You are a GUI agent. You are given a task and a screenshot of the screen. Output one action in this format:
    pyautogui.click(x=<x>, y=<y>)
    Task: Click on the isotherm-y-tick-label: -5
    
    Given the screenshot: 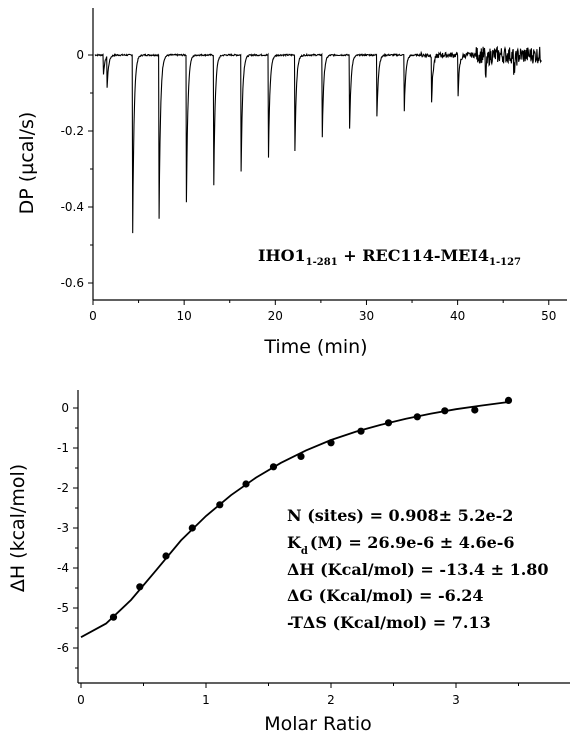 What is the action you would take?
    pyautogui.click(x=63, y=608)
    